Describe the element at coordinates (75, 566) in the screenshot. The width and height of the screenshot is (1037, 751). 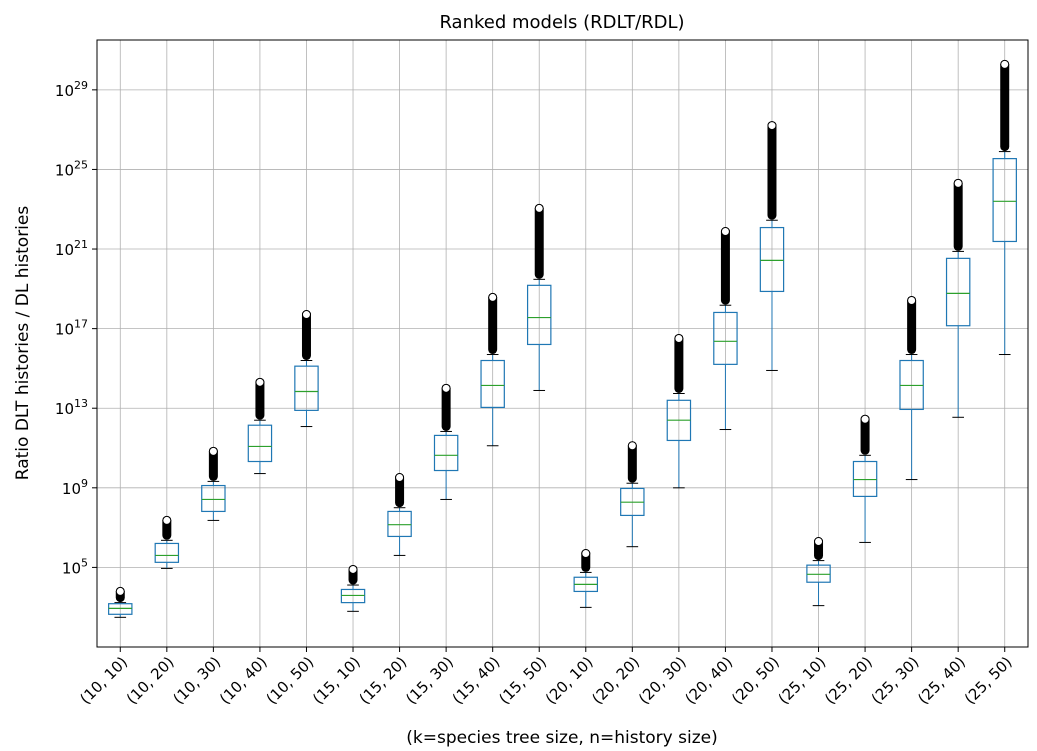
I see `y-tick-label: 10⁵` at that location.